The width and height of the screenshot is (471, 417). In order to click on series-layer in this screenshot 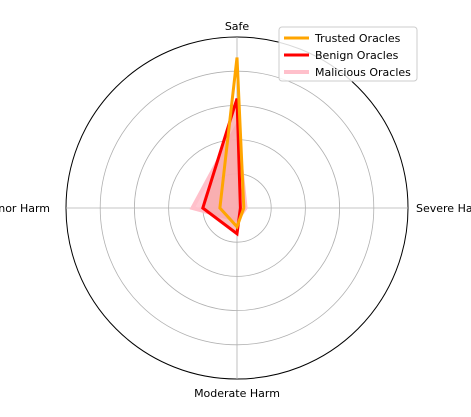, I will do `click(218, 147)`.